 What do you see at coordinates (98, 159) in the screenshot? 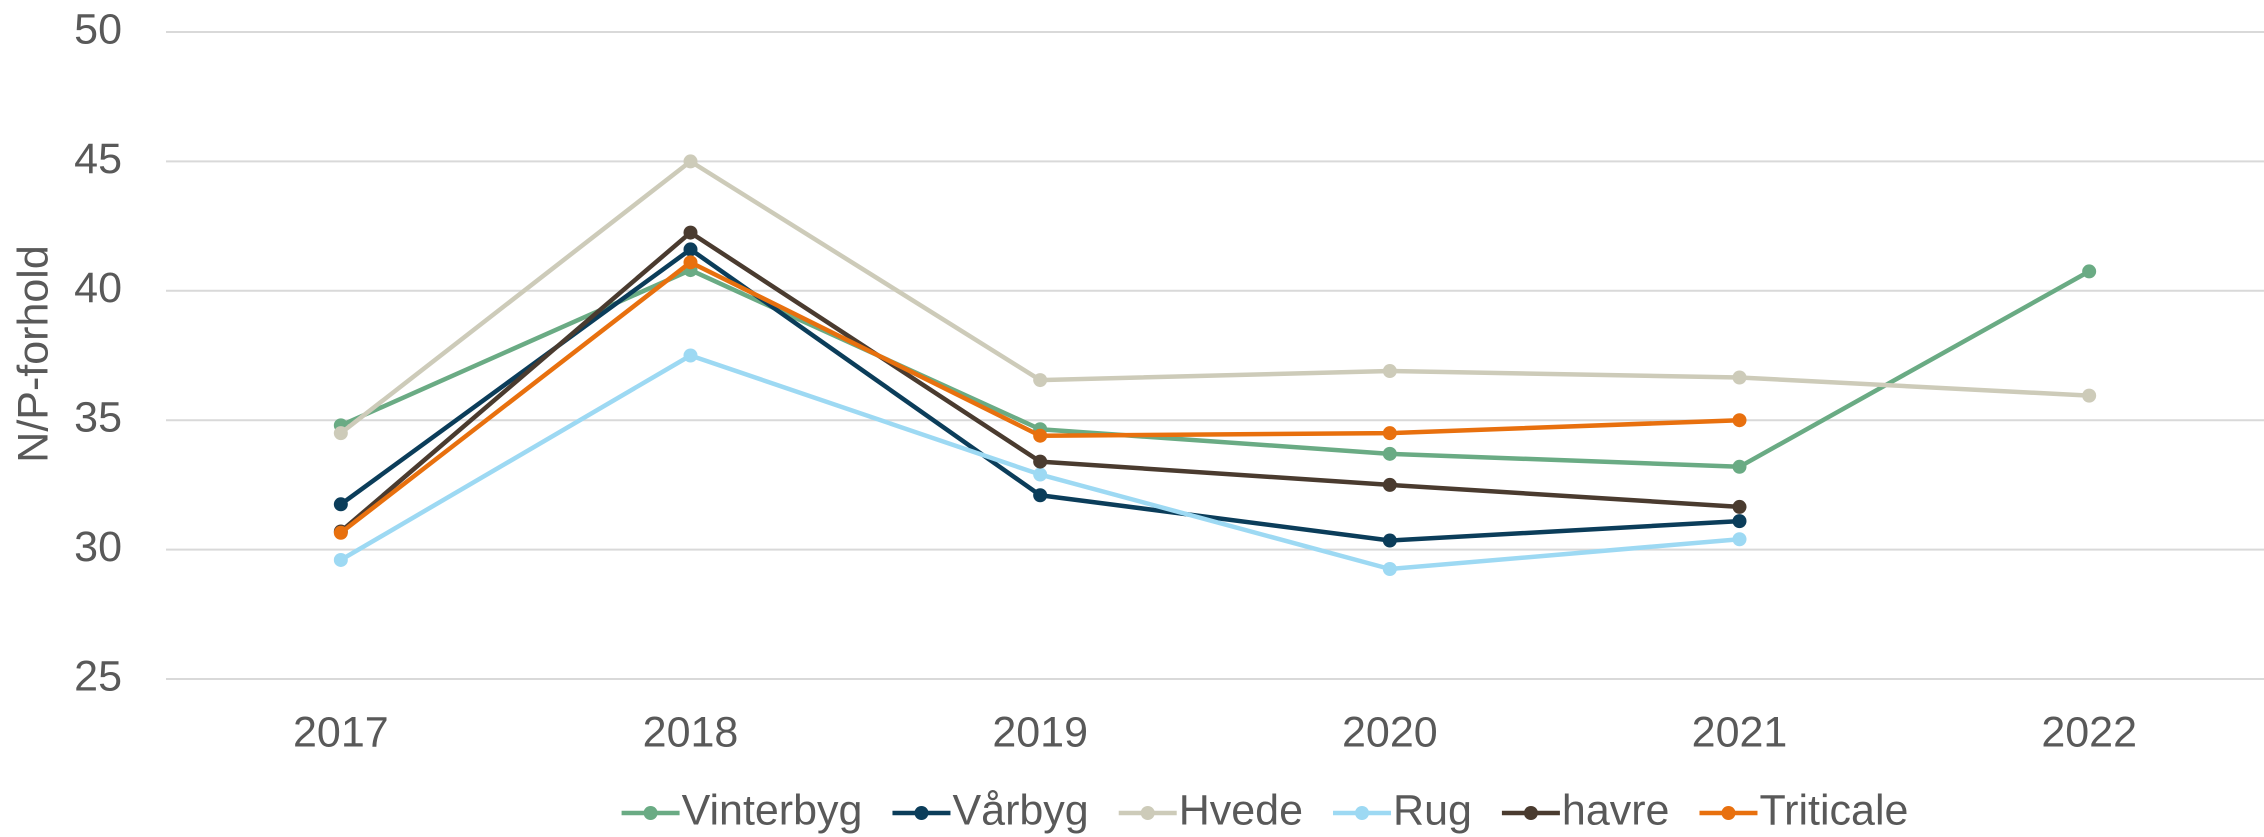
I see `y-tick-label: 45` at bounding box center [98, 159].